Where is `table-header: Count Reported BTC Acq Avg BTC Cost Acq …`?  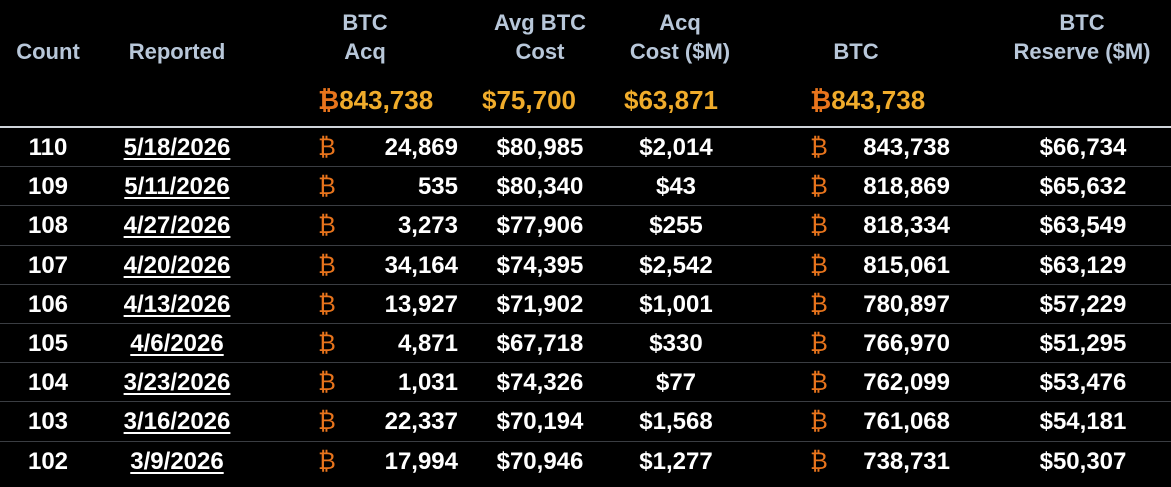
table-header: Count Reported BTC Acq Avg BTC Cost Acq … is located at coordinates (585, 36).